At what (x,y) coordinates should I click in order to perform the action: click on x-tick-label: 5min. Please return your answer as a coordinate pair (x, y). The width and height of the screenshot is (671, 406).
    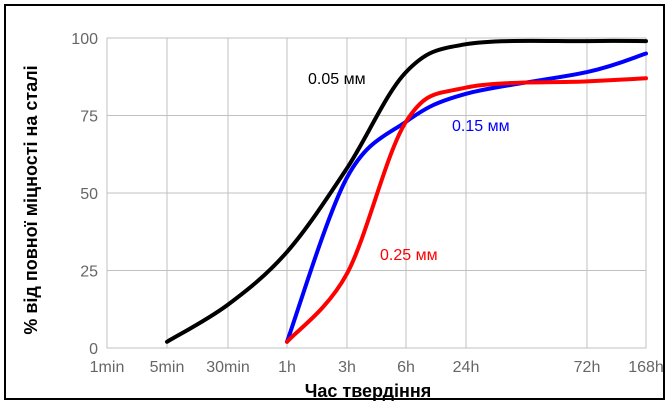
    Looking at the image, I should click on (167, 367).